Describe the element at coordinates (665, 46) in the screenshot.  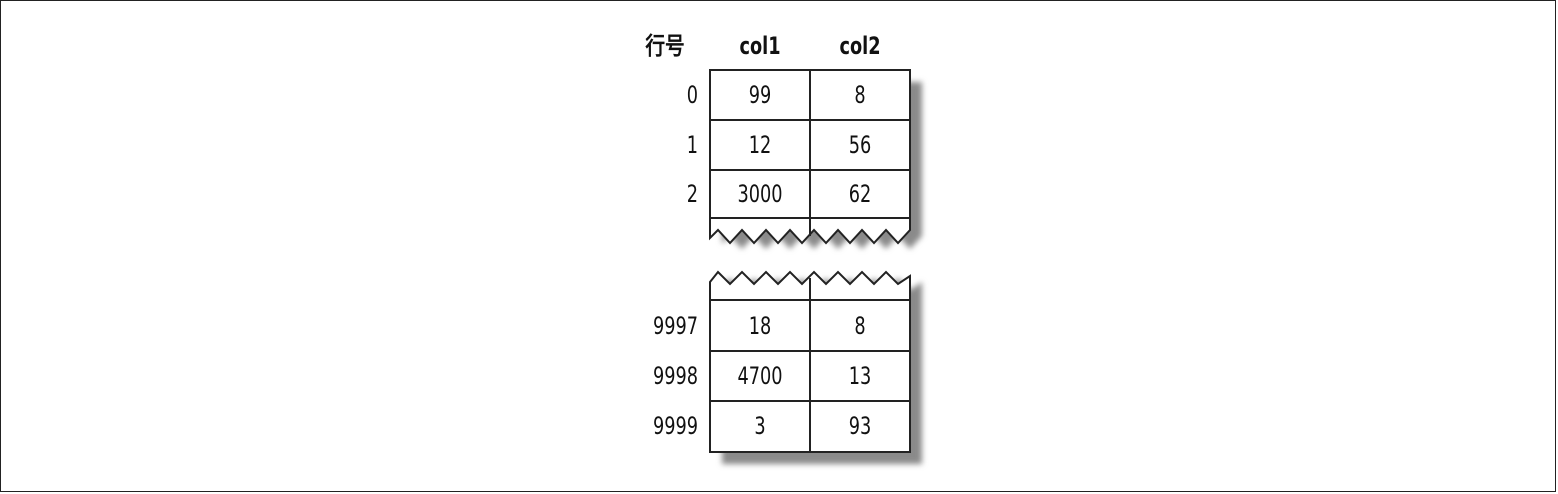
I see `index-header: 行号` at that location.